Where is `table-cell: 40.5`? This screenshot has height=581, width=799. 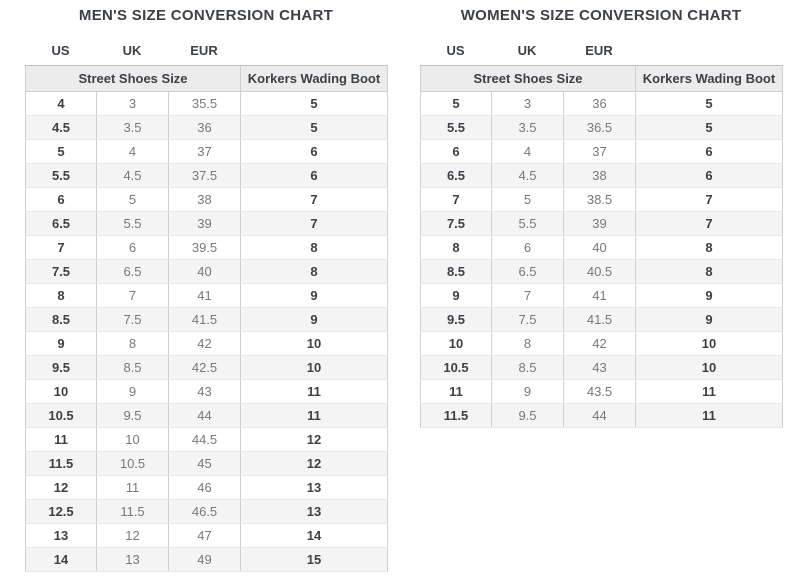 table-cell: 40.5 is located at coordinates (599, 271).